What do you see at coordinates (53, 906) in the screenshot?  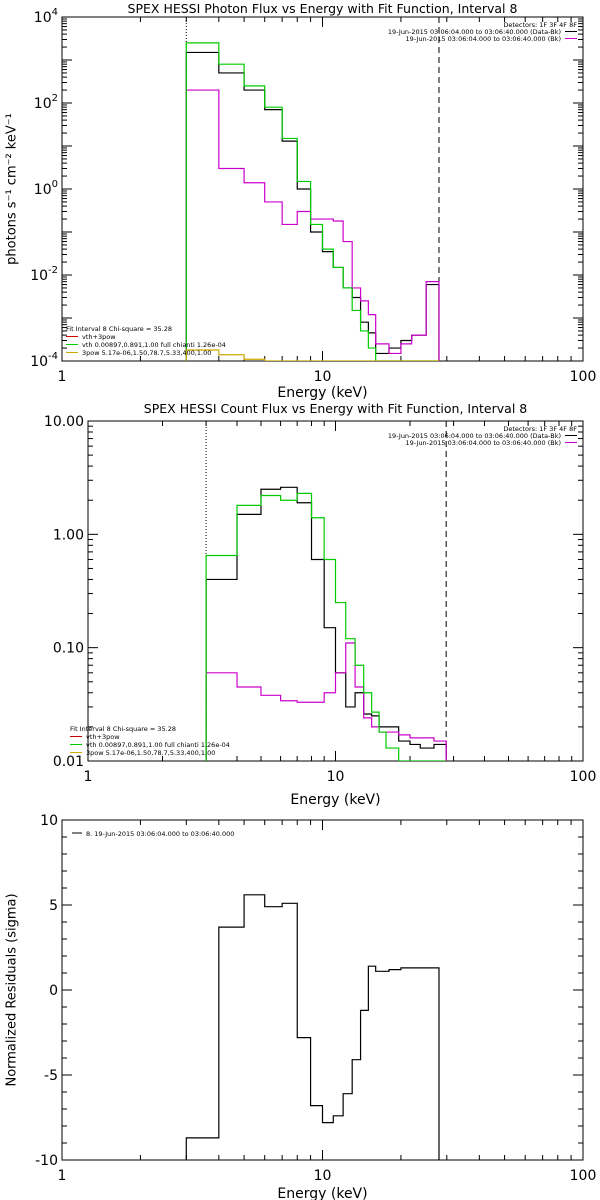 I see `y-tick-label: 5` at bounding box center [53, 906].